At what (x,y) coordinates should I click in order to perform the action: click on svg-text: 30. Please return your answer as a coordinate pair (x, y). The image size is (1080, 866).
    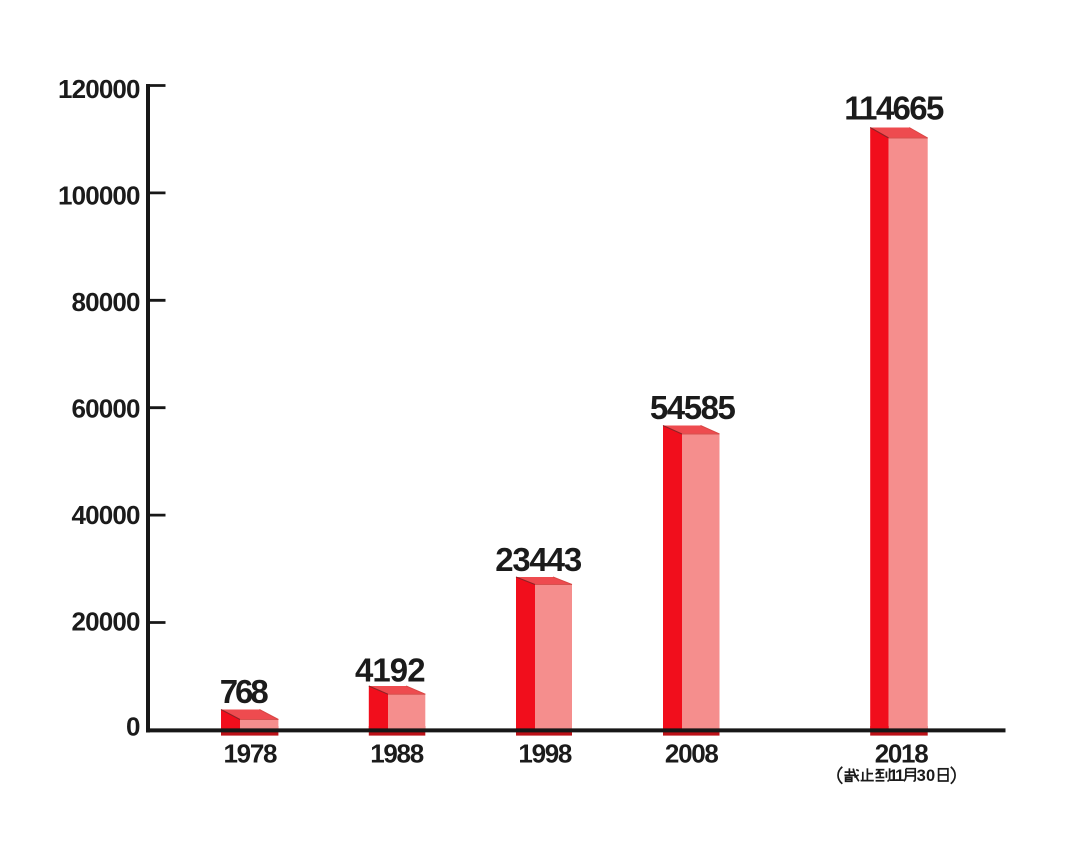
    Looking at the image, I should click on (926, 776).